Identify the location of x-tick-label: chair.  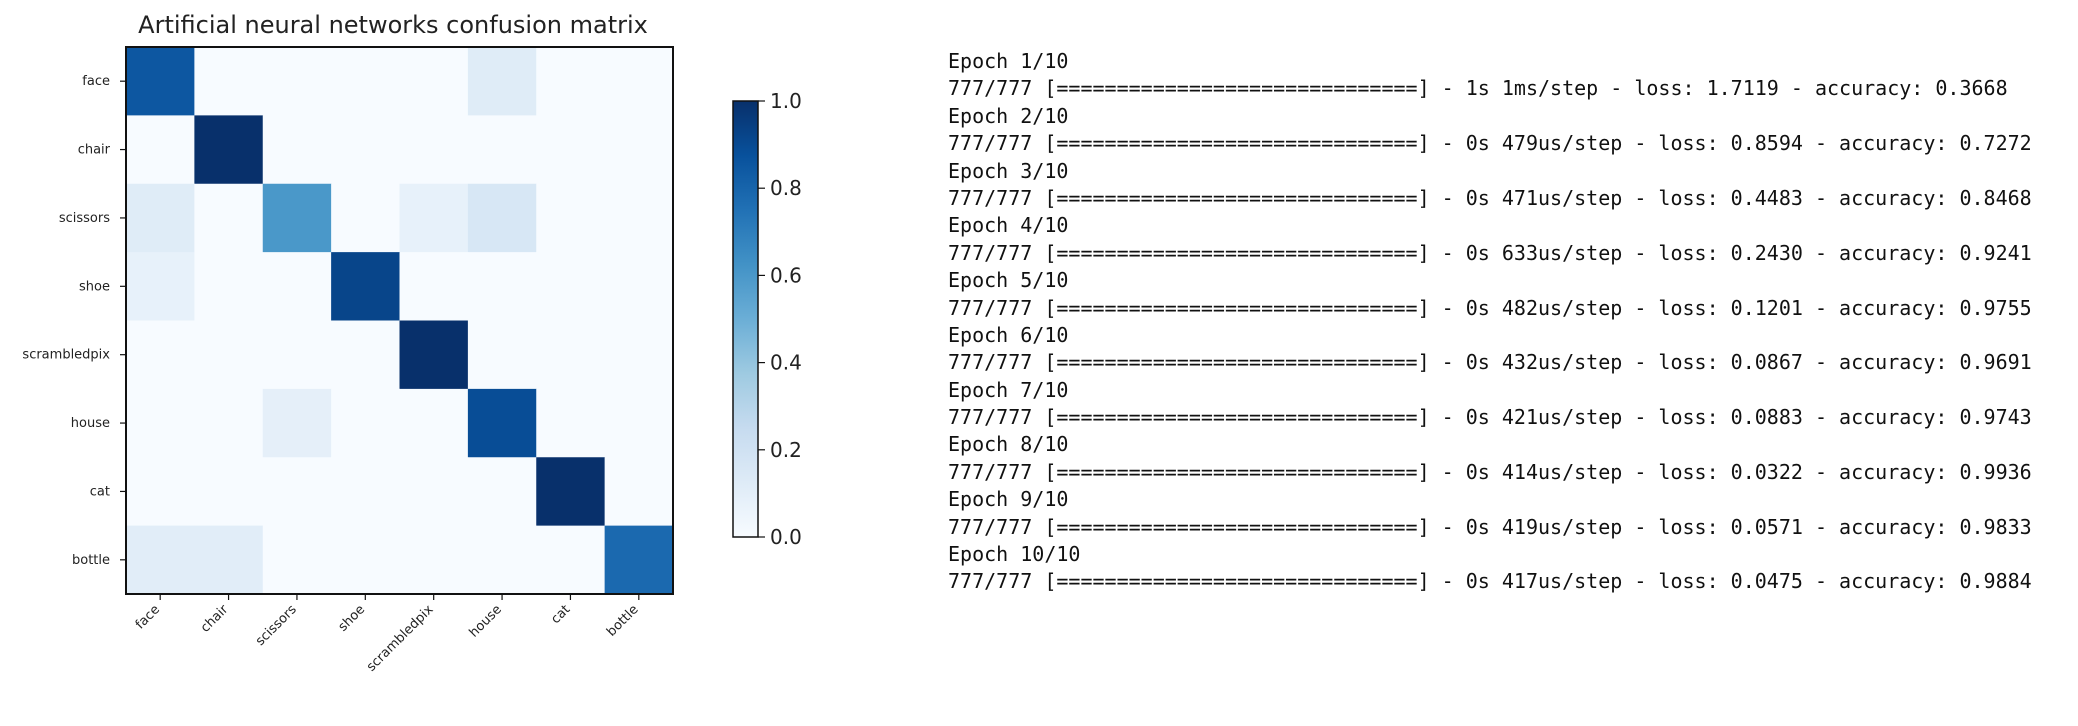
(215, 619).